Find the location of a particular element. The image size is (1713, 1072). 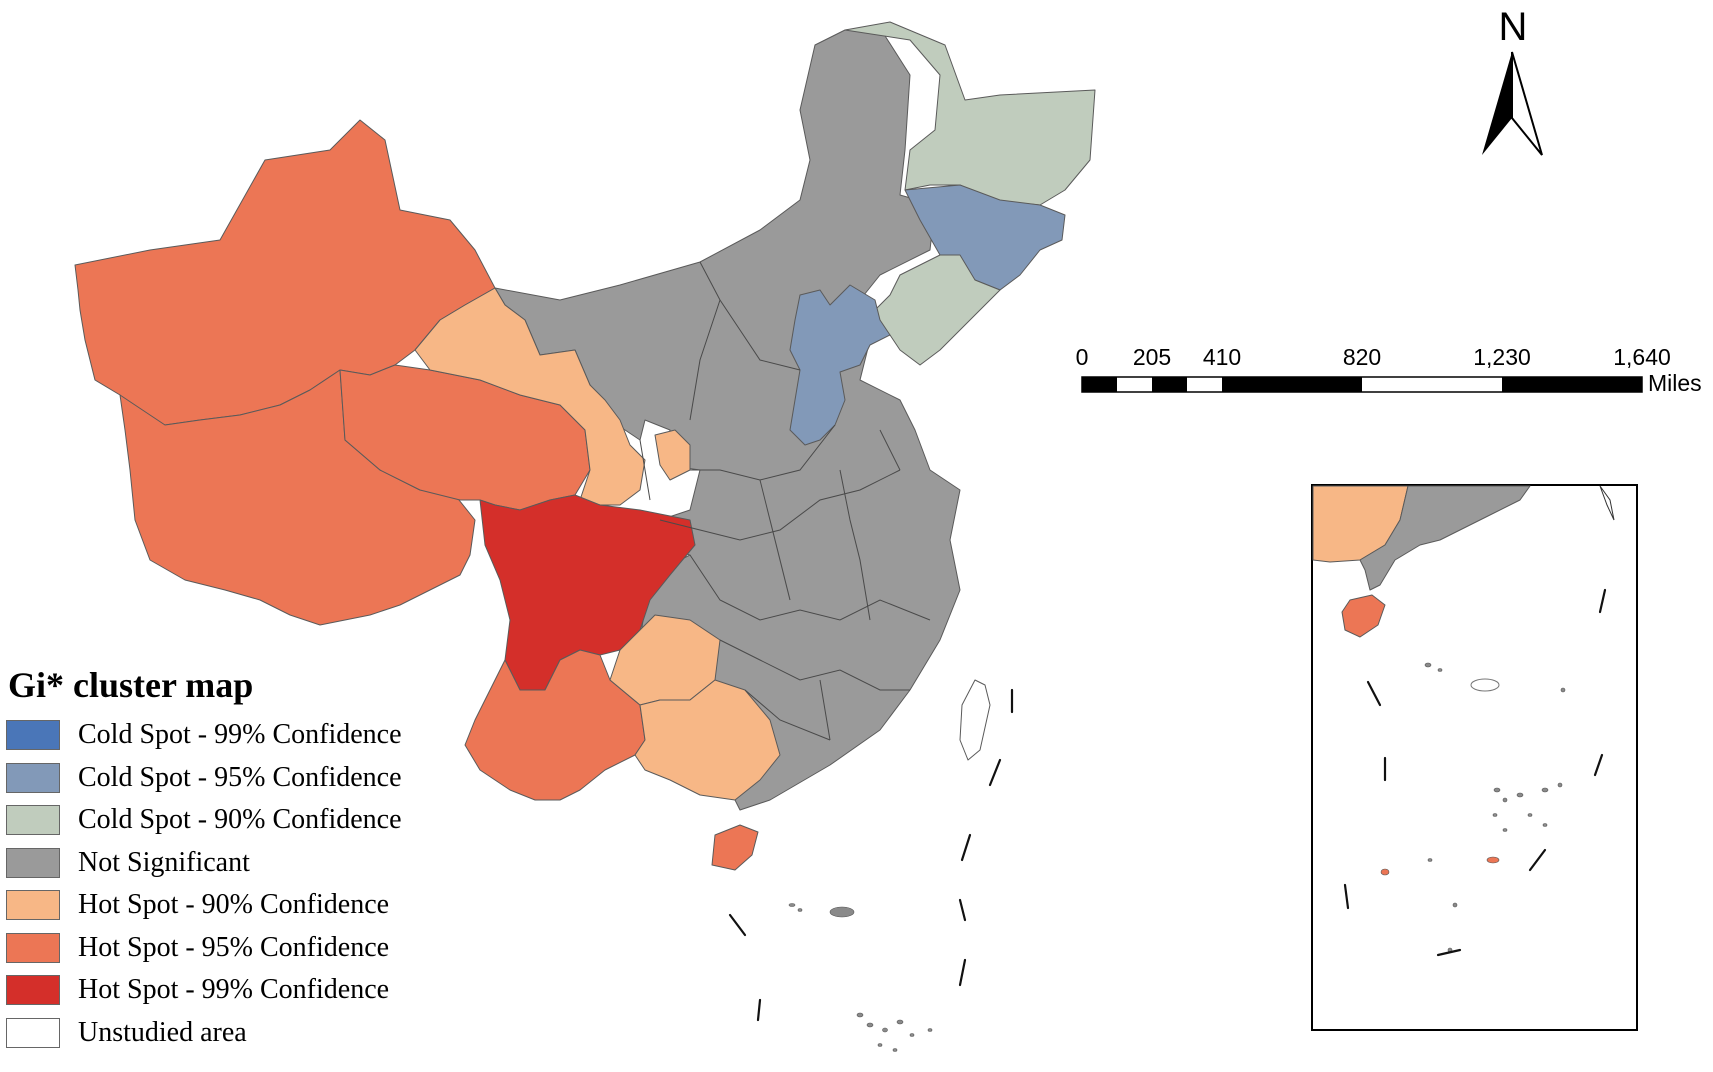

legend-item: Hot Spot - 90% Confidence is located at coordinates (204, 905).